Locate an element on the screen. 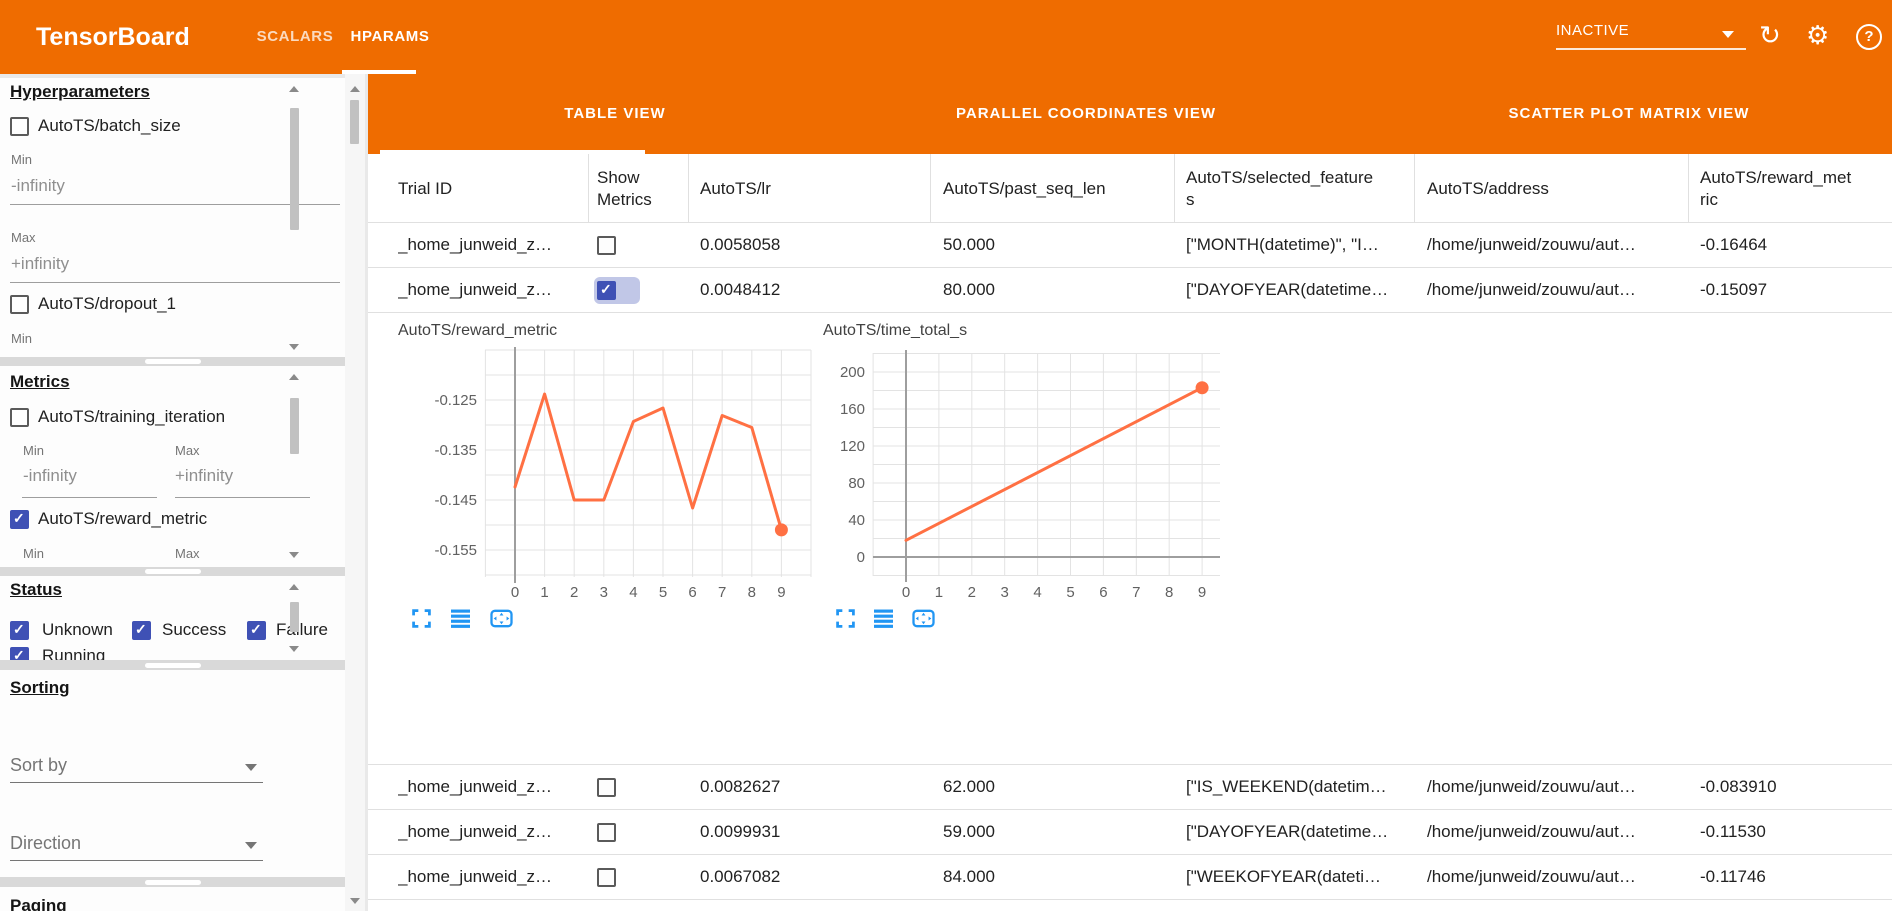  tab-scalars: SCALARS is located at coordinates (295, 36).